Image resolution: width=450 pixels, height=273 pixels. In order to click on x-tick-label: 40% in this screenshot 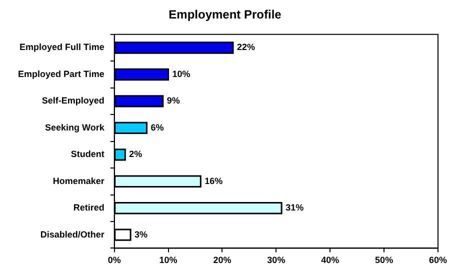, I will do `click(330, 260)`.